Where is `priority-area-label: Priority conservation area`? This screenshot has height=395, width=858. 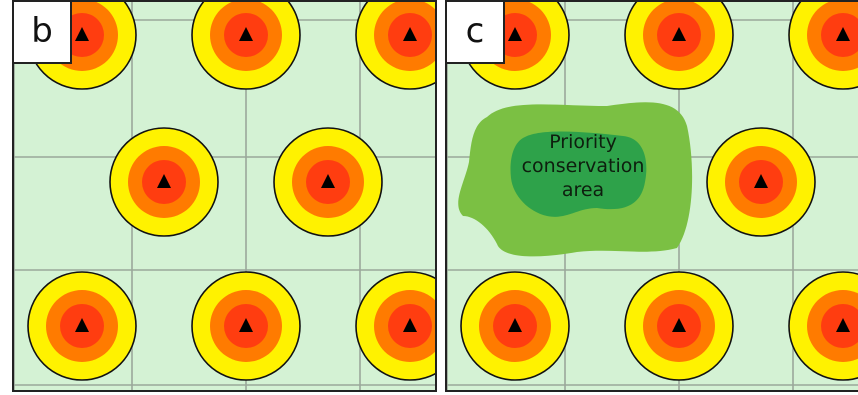 priority-area-label: Priority conservation area is located at coordinates (583, 166).